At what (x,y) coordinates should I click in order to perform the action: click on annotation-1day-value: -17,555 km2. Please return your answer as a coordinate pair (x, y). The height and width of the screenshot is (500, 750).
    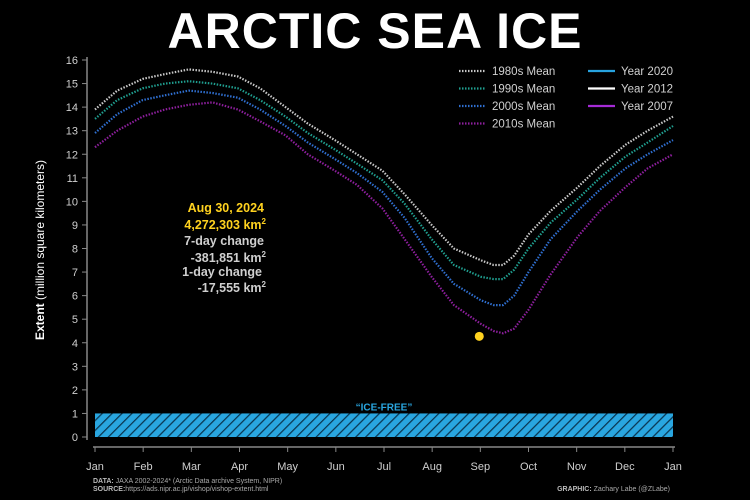
    Looking at the image, I should click on (232, 287).